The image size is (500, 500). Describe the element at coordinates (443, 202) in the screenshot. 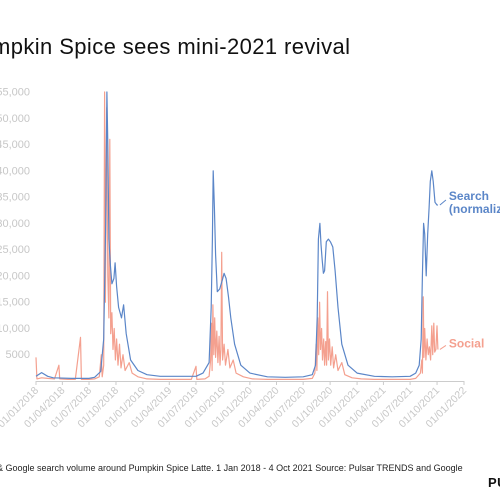

I see `search-label-leader` at that location.